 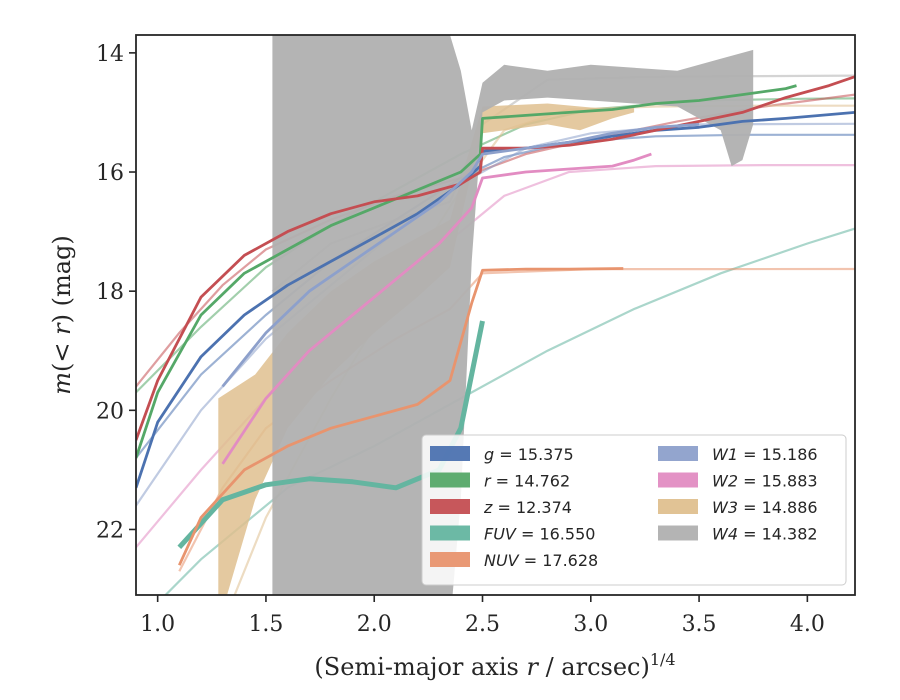 I want to click on y-tick-label: 18, so click(x=110, y=292).